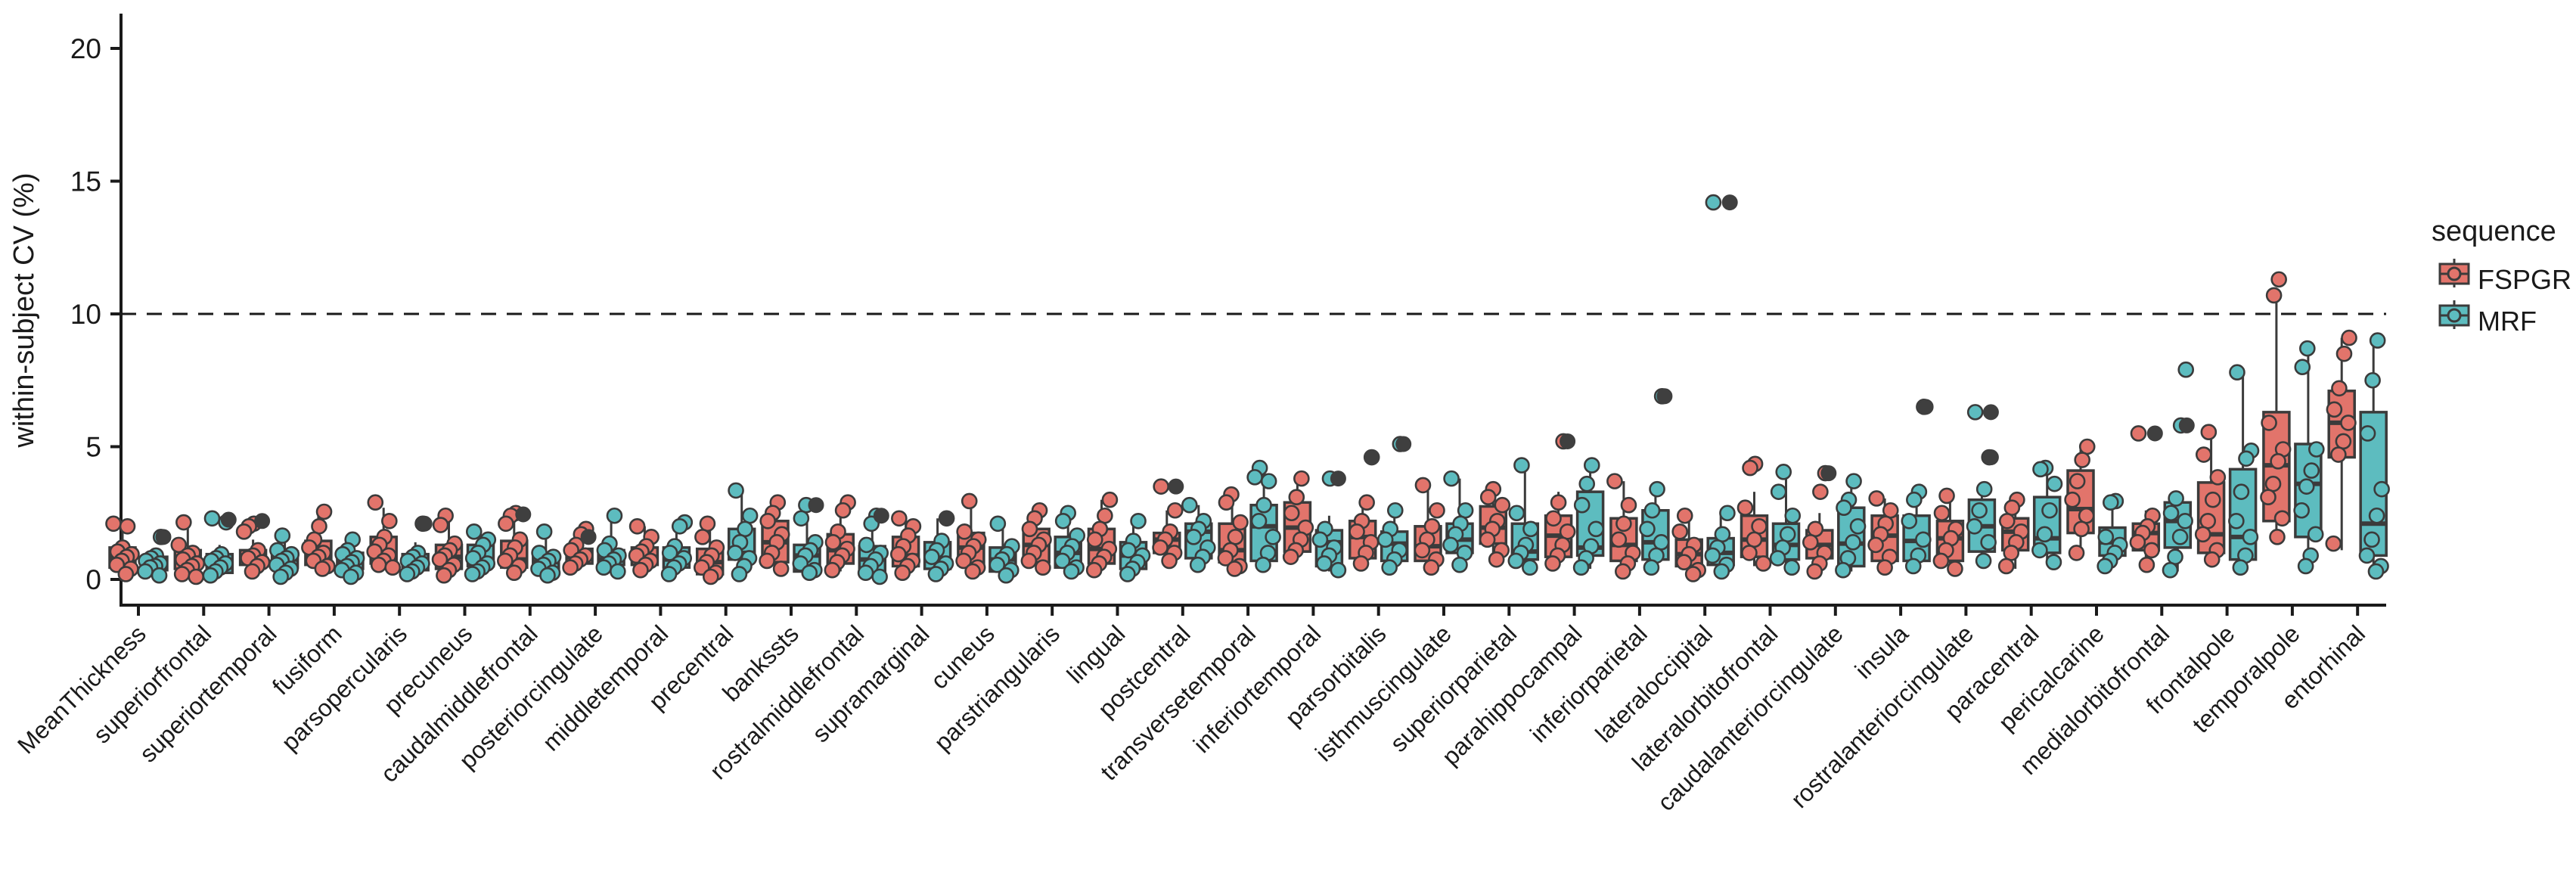 The image size is (2576, 882). What do you see at coordinates (2240, 567) in the screenshot?
I see `jitter-point-MRF-frontalpole` at bounding box center [2240, 567].